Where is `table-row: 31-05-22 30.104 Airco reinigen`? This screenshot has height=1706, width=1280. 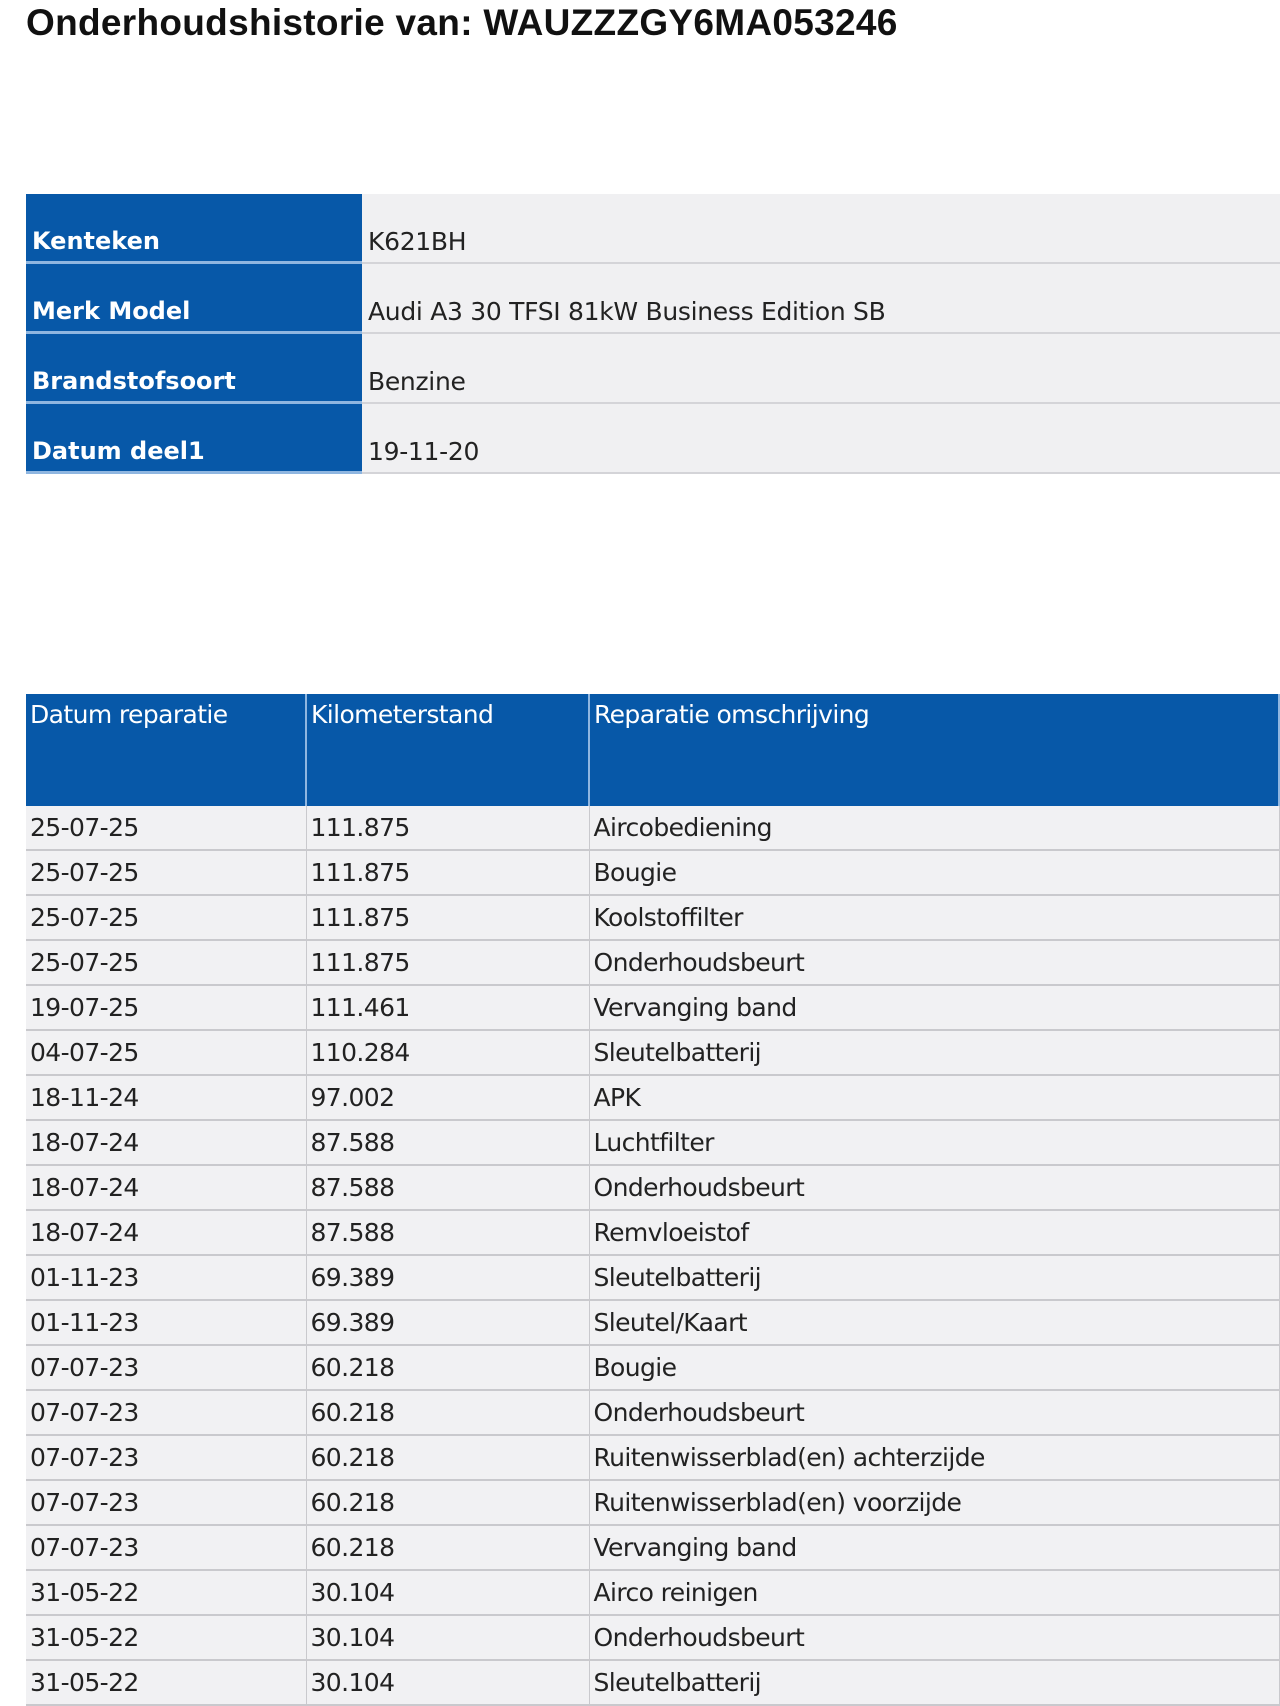
table-row: 31-05-22 30.104 Airco reinigen is located at coordinates (653, 1593).